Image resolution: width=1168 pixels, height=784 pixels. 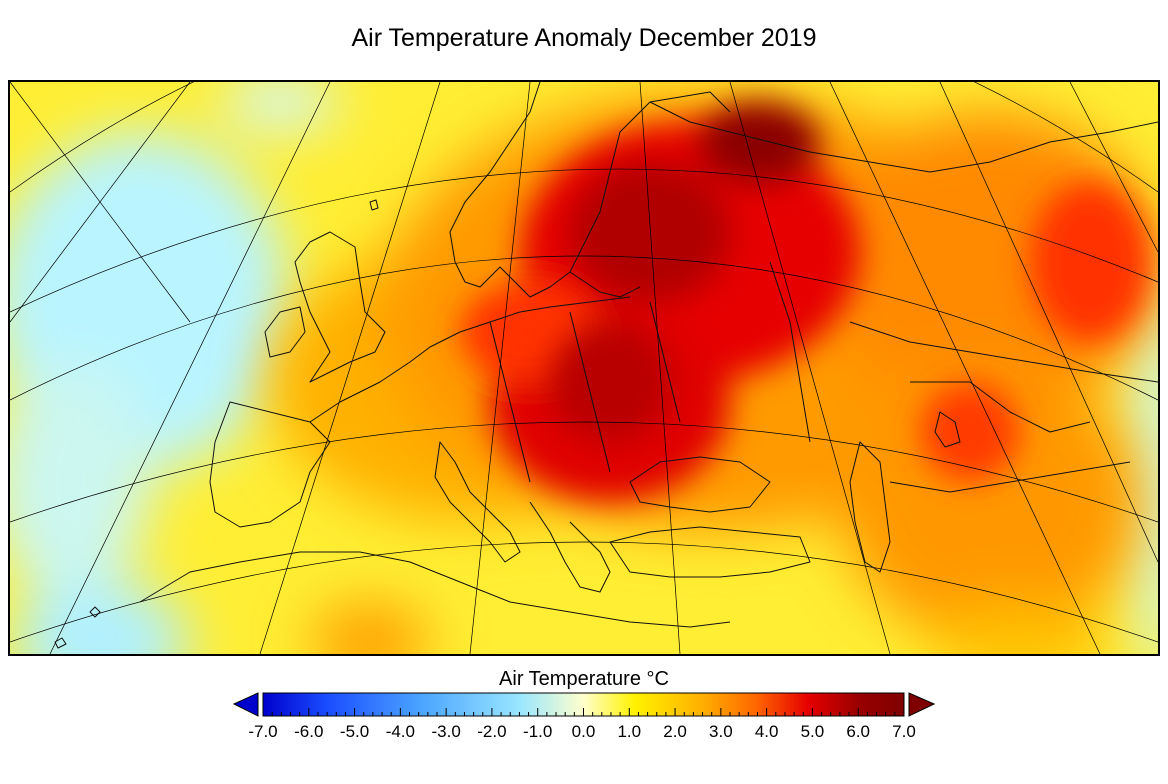 I want to click on colorbar-tick-label: -1.0, so click(x=538, y=731).